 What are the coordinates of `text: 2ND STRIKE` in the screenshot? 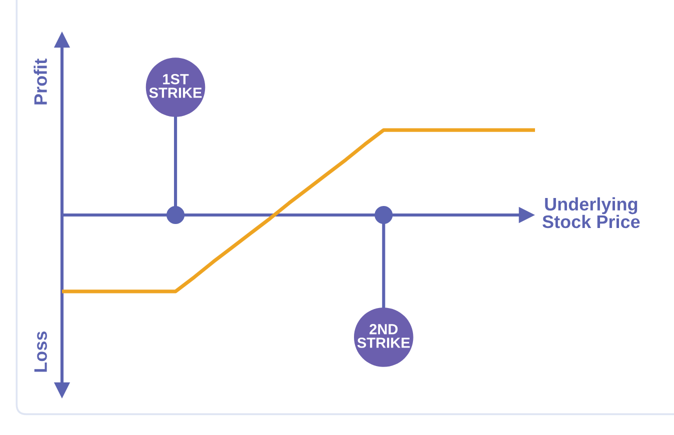 It's located at (383, 336).